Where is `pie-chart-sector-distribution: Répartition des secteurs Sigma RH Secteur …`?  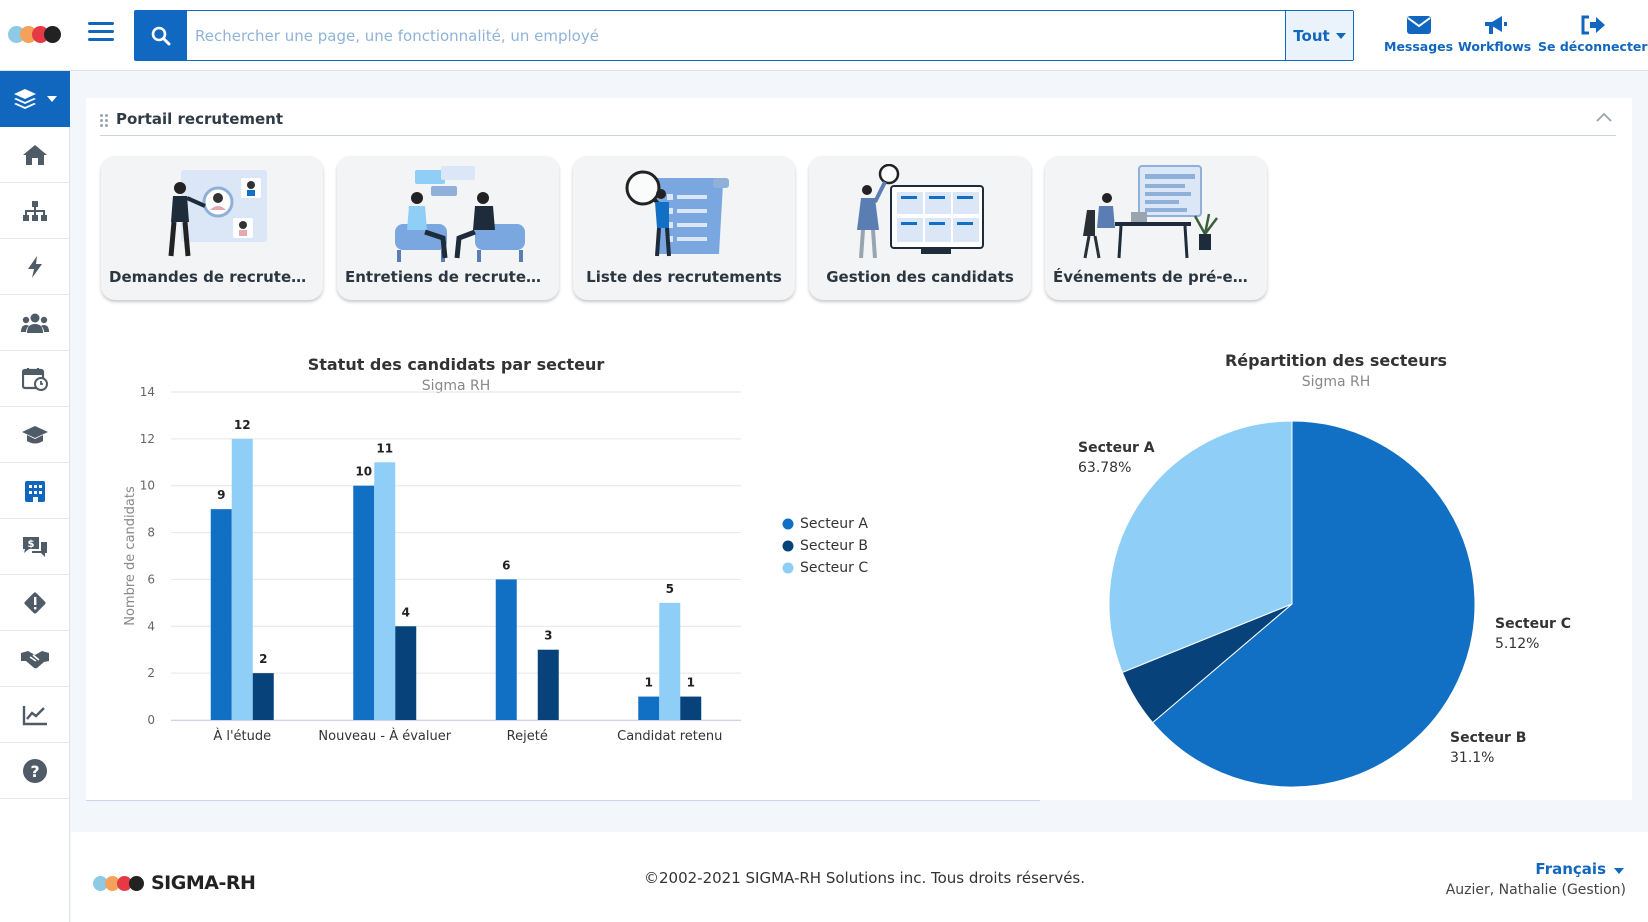 pie-chart-sector-distribution: Répartition des secteurs Sigma RH Secteur … is located at coordinates (1324, 569).